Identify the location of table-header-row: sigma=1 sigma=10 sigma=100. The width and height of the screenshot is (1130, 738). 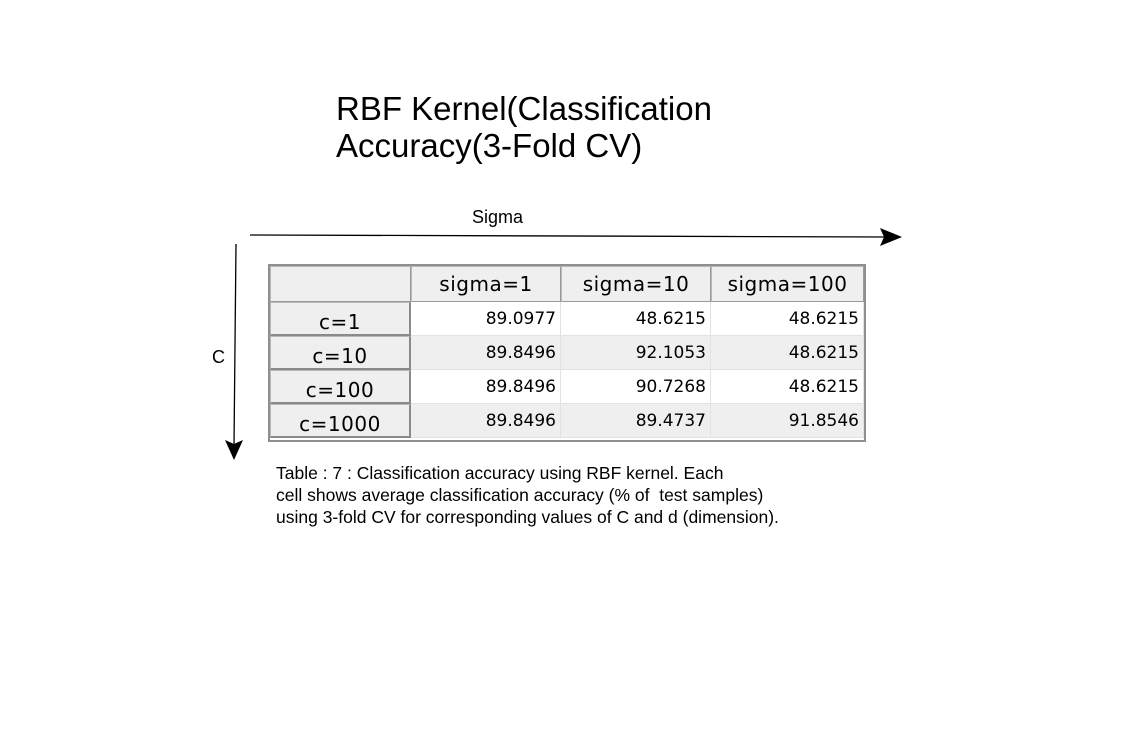
(567, 284).